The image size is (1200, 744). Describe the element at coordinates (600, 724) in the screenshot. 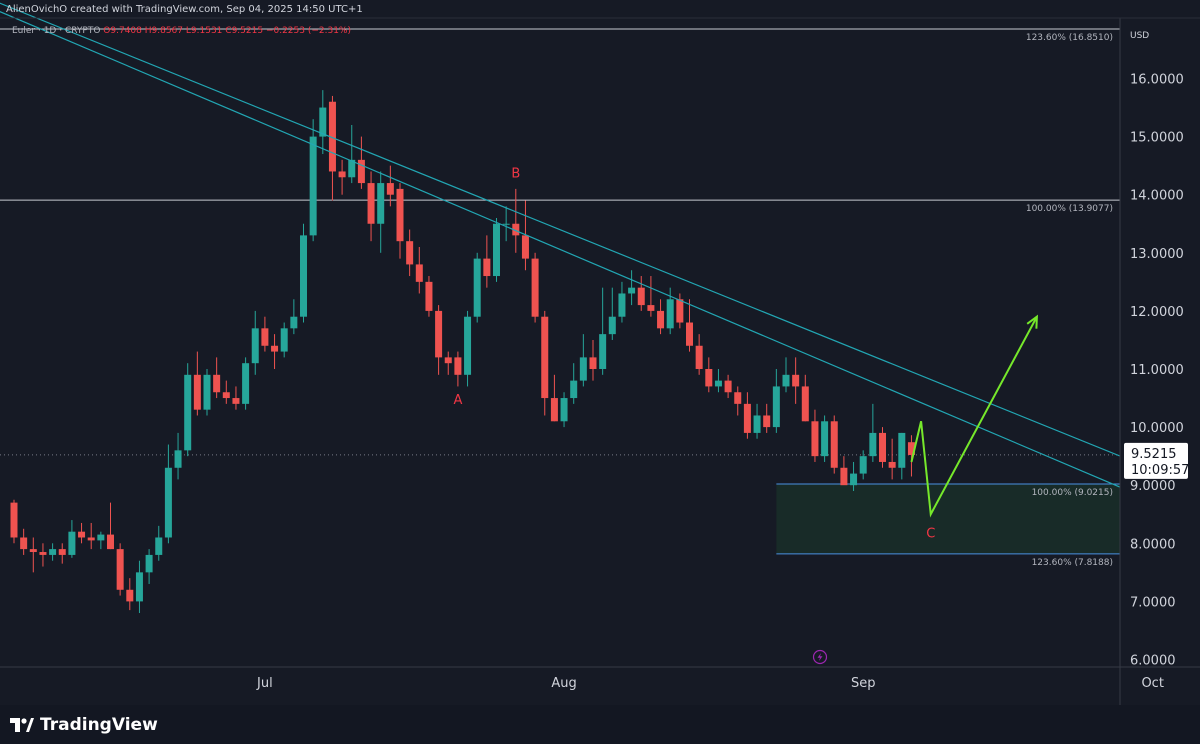

I see `footer-bar: TradingView` at that location.